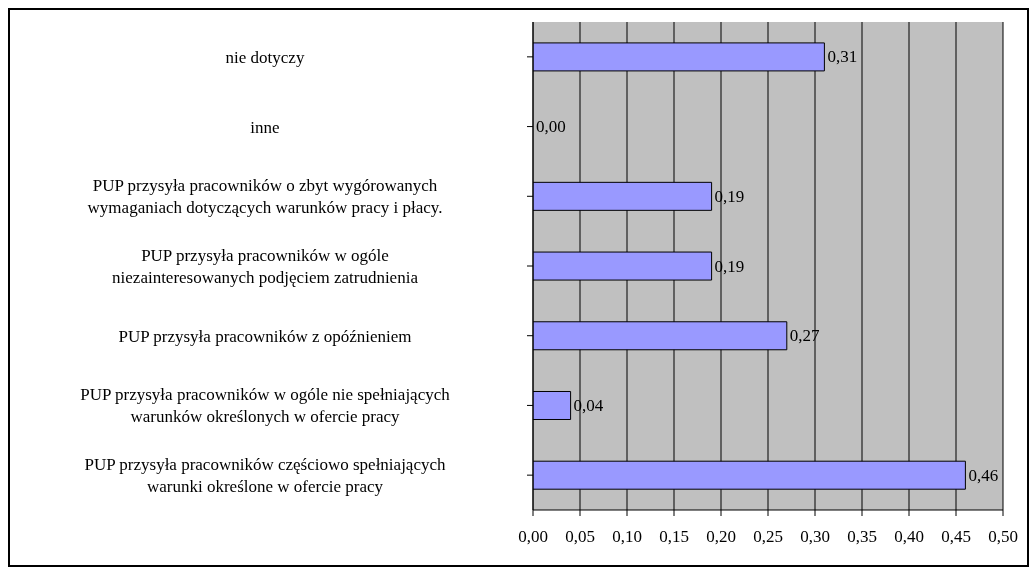 This screenshot has width=1035, height=572. I want to click on x-tick-label: 0,40, so click(909, 537).